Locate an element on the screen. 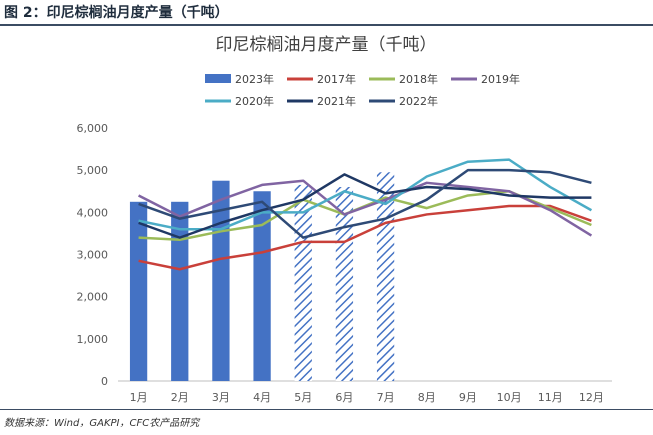  header-rule is located at coordinates (326, 25).